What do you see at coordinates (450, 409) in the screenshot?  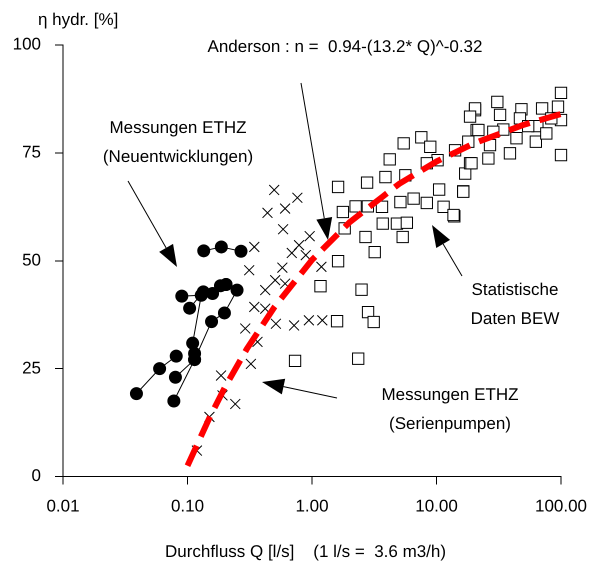 I see `annotation: Messungen ETHZ (Serienpumpen)` at bounding box center [450, 409].